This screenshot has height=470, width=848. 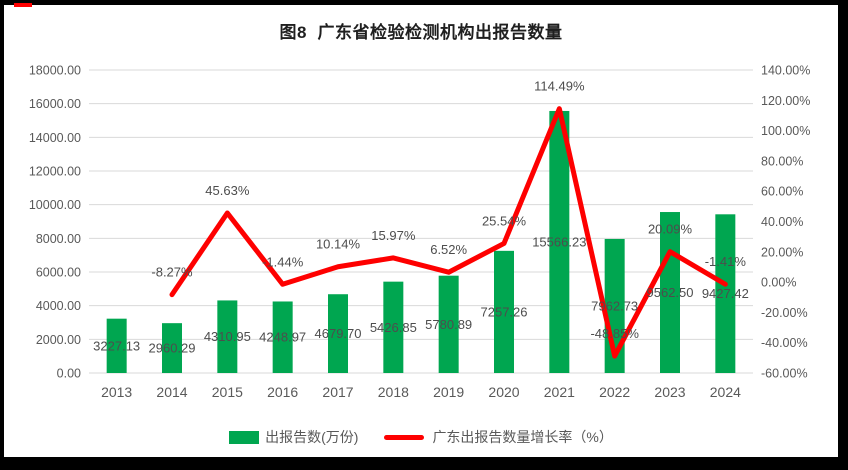 What do you see at coordinates (785, 101) in the screenshot?
I see `right-axis-tick-label: 120.00%` at bounding box center [785, 101].